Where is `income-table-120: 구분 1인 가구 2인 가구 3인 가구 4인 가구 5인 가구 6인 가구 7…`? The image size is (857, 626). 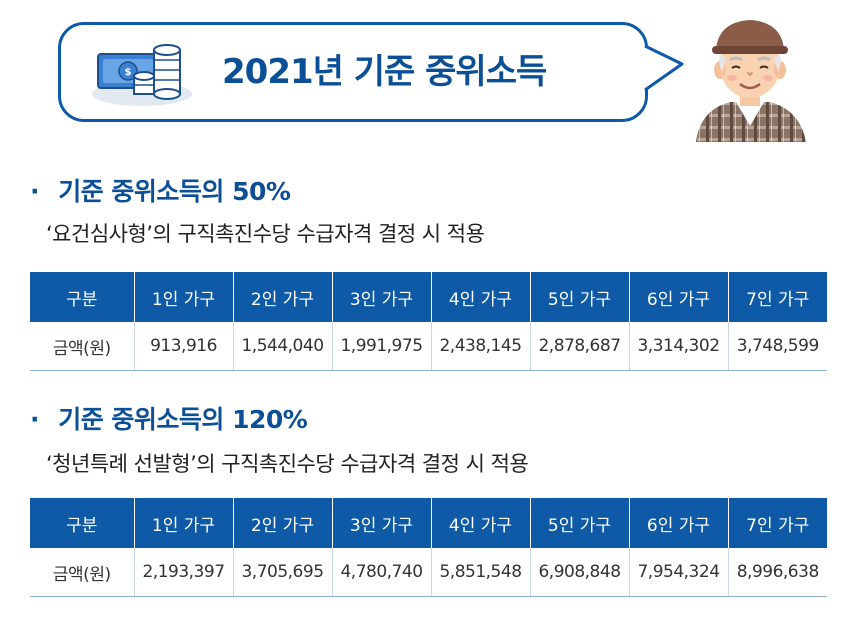 income-table-120: 구분 1인 가구 2인 가구 3인 가구 4인 가구 5인 가구 6인 가구 7… is located at coordinates (428, 547).